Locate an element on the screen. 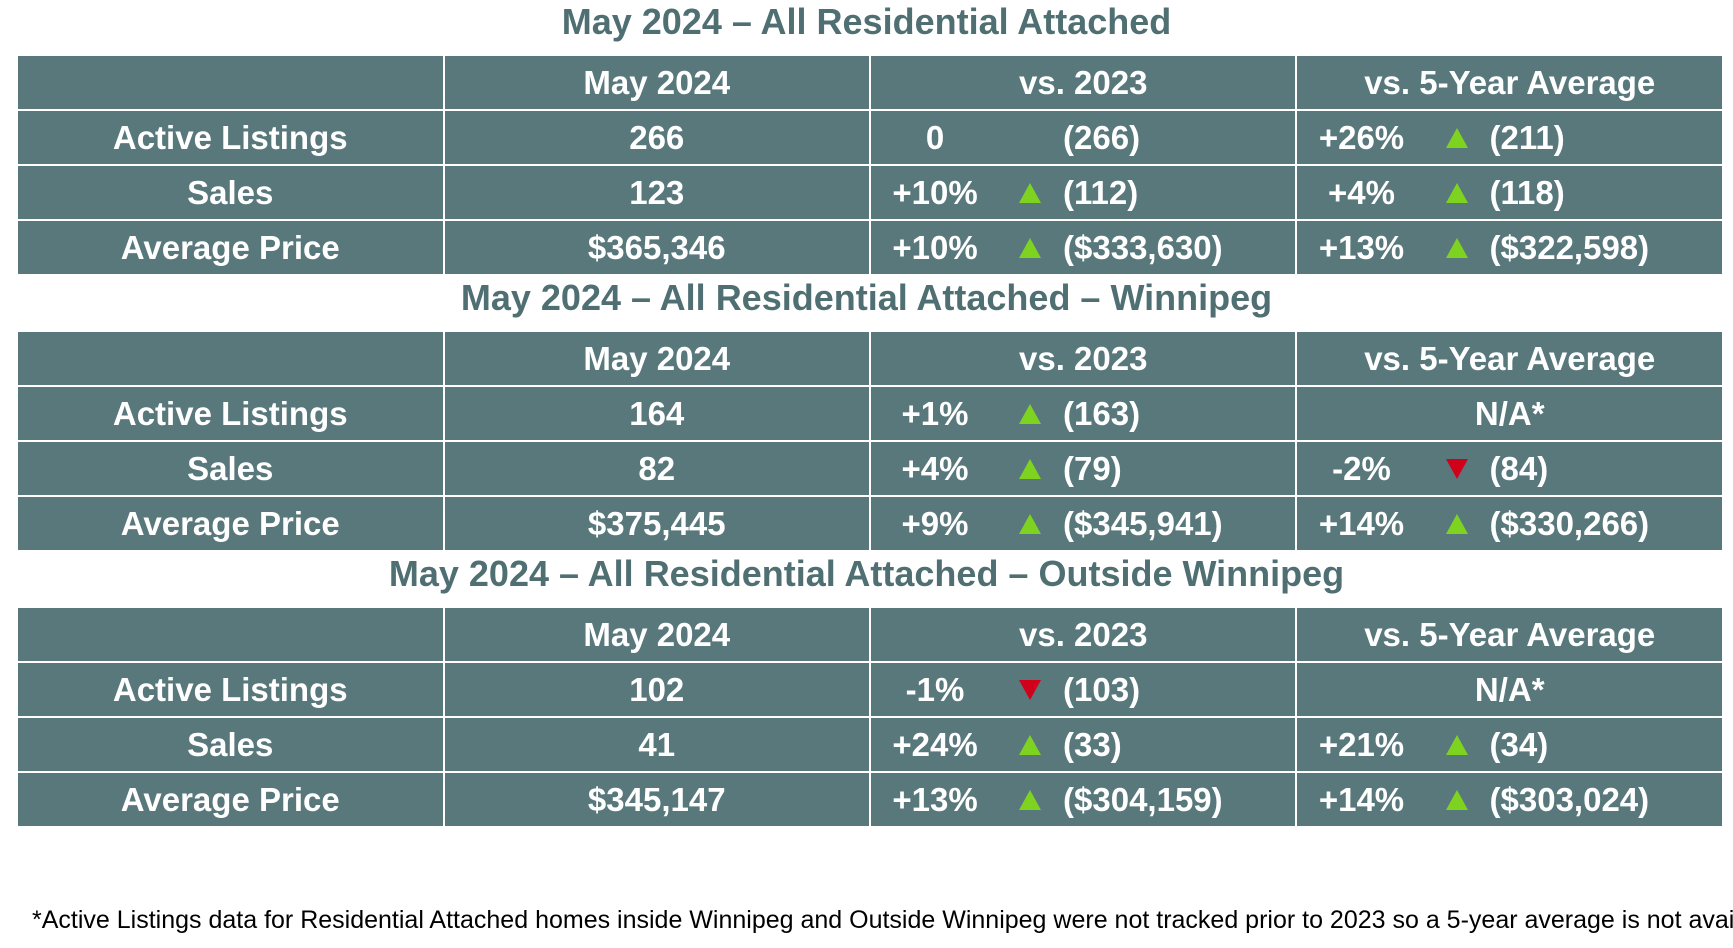  current-value: 82 is located at coordinates (656, 468).